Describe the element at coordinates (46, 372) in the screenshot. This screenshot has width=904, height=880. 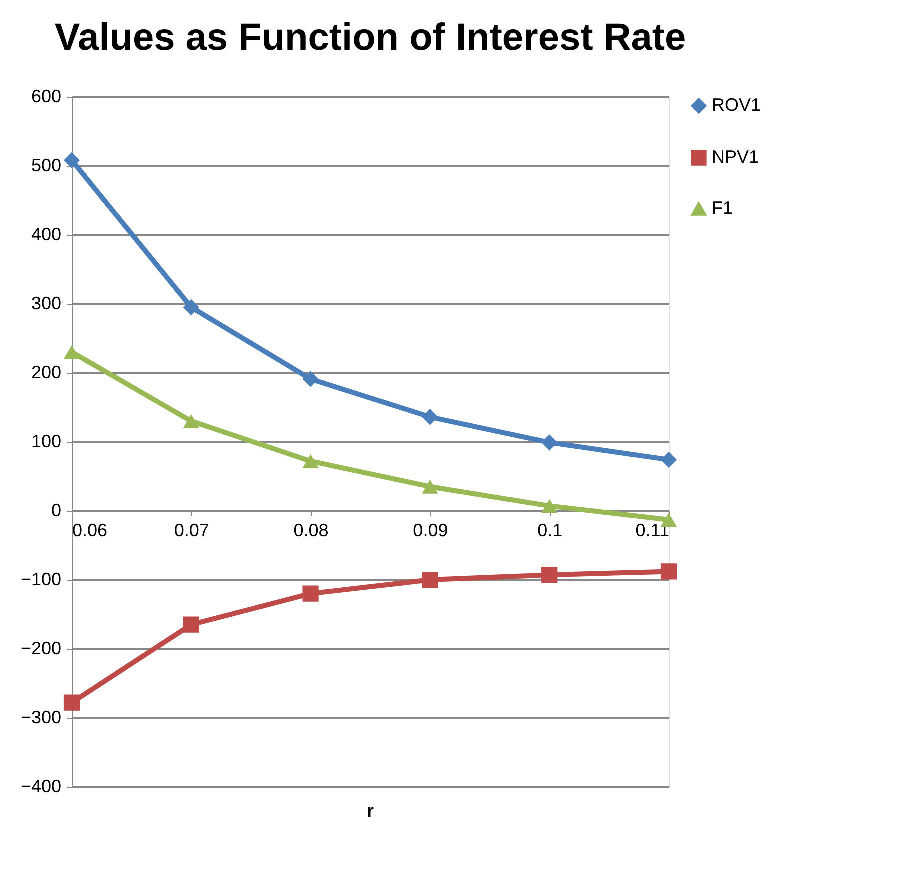
I see `y-tick-label: 200` at that location.